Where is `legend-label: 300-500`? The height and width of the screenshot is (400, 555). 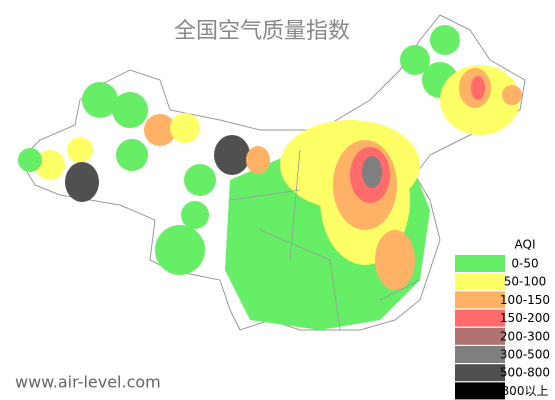
legend-label: 300-500 is located at coordinates (525, 355).